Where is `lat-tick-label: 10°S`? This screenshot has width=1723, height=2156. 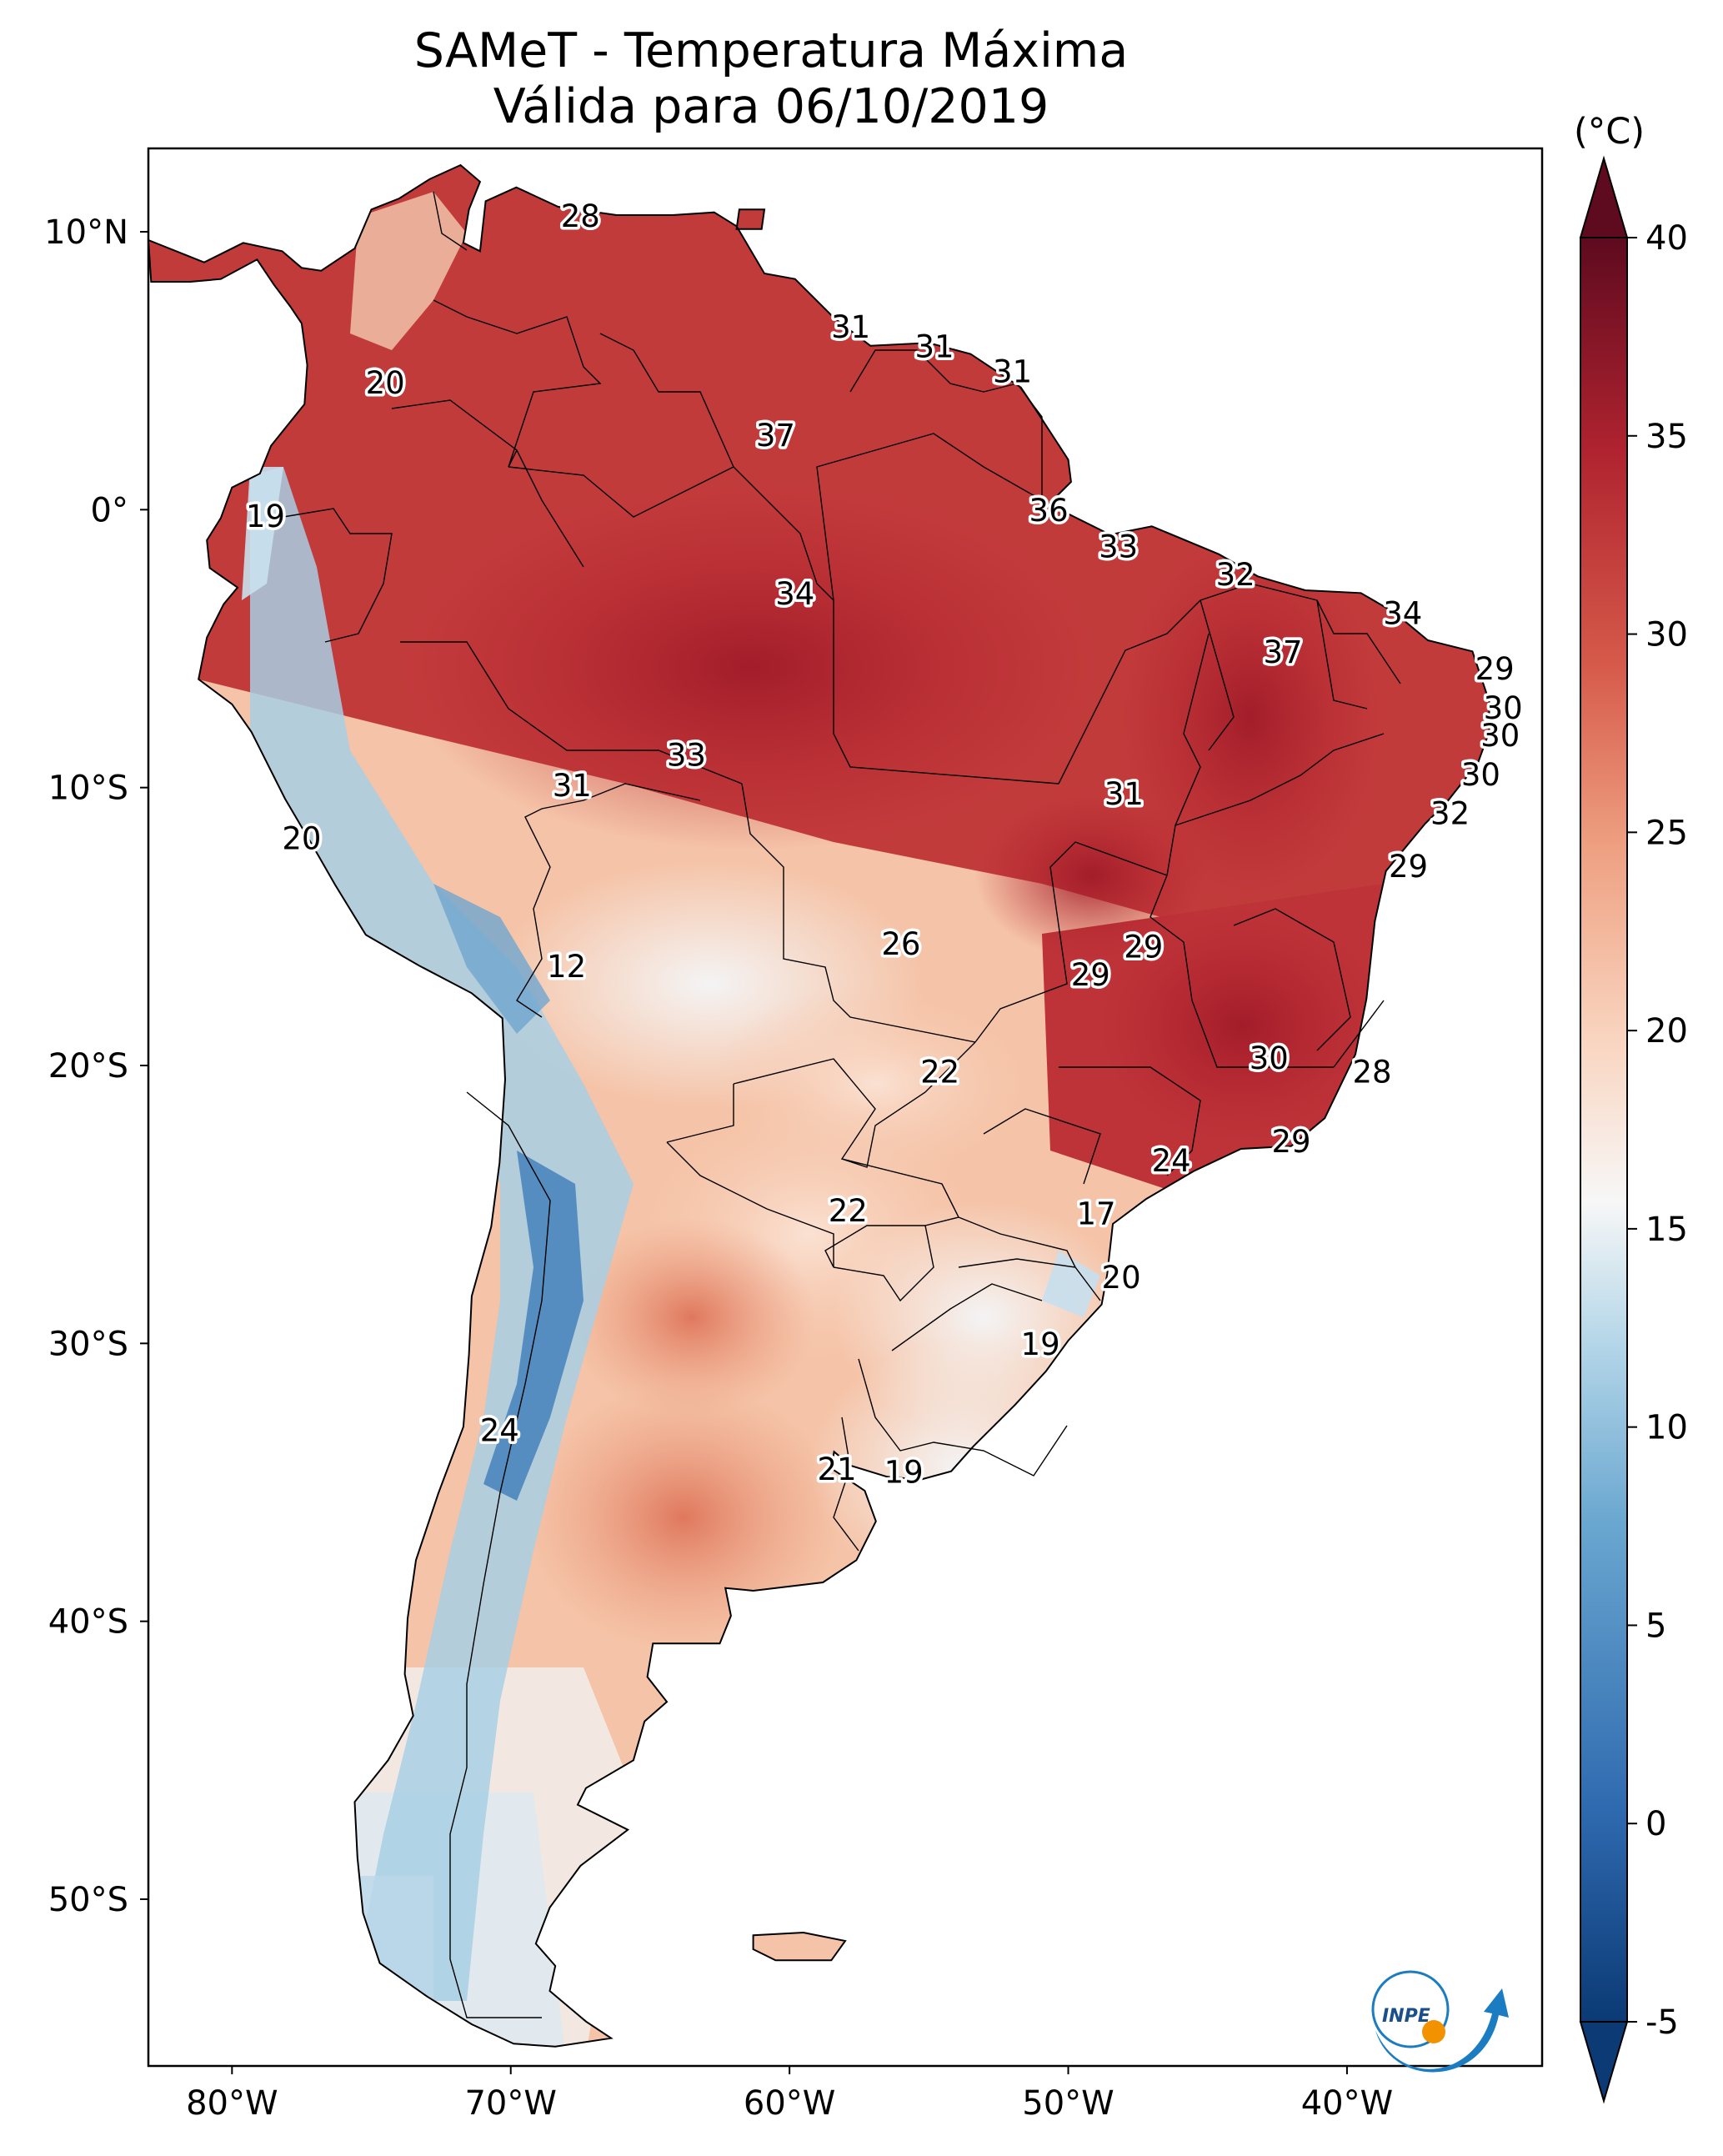
lat-tick-label: 10°S is located at coordinates (88, 789).